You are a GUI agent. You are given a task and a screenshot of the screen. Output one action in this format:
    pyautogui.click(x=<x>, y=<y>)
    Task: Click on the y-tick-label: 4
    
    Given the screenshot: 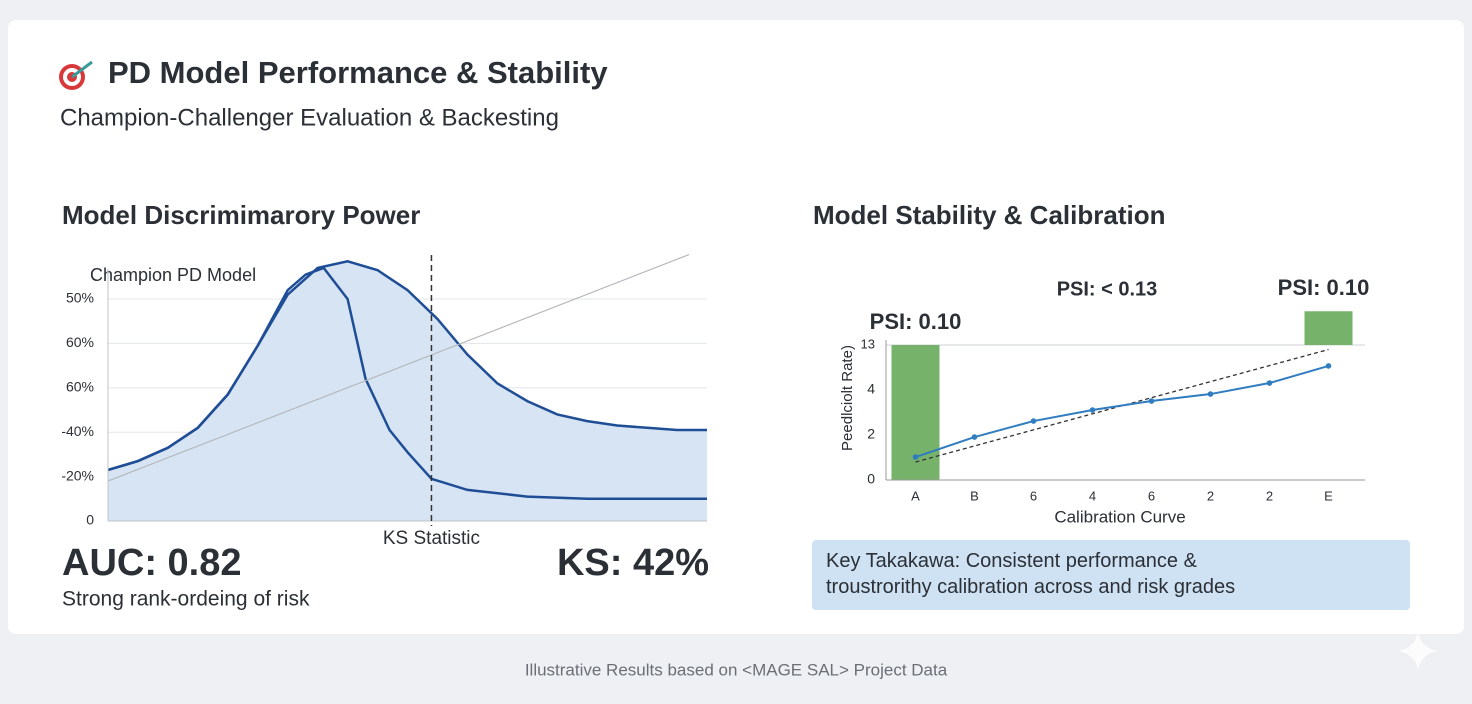 What is the action you would take?
    pyautogui.click(x=871, y=389)
    